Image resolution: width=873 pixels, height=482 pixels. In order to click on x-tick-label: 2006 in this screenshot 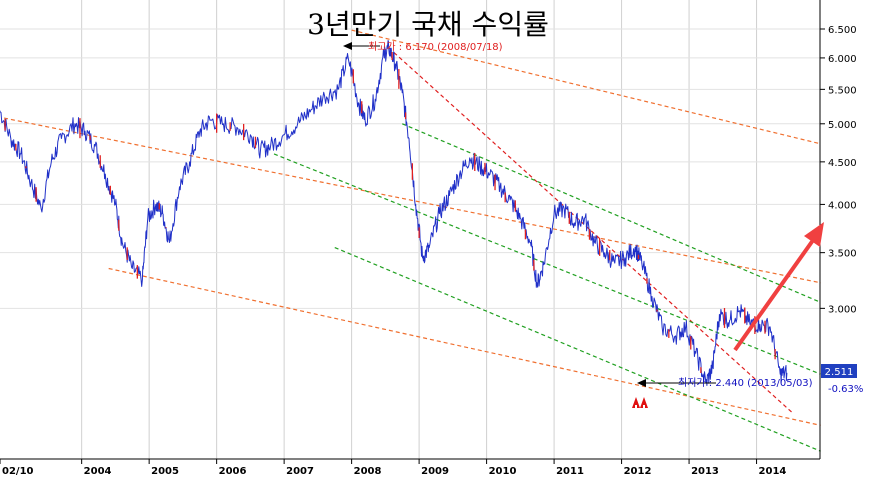, I will do `click(233, 471)`.